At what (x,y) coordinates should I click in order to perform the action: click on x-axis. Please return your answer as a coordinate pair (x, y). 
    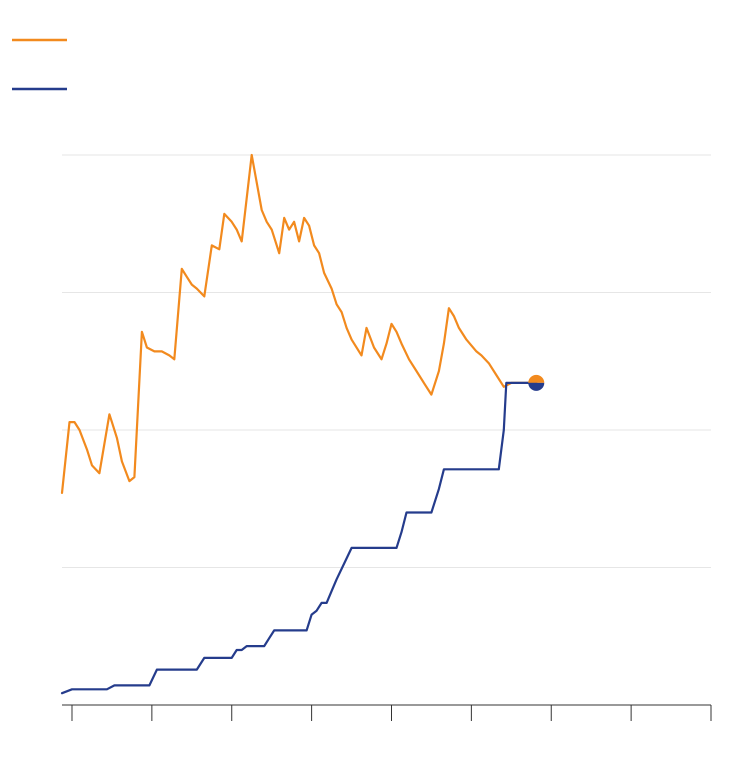
    Looking at the image, I should click on (387, 712).